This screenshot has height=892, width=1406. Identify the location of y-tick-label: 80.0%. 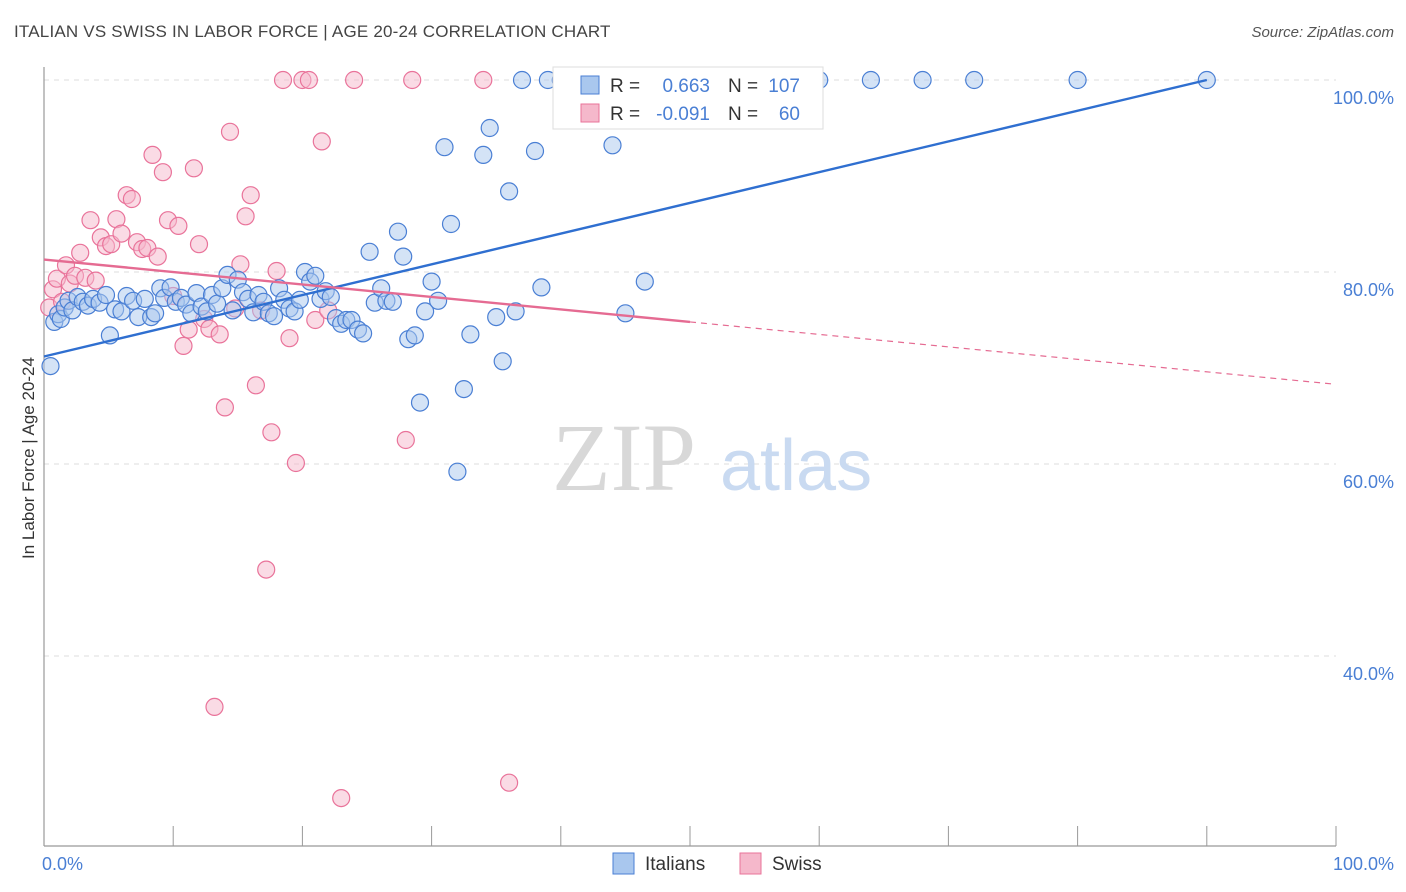
(1368, 290).